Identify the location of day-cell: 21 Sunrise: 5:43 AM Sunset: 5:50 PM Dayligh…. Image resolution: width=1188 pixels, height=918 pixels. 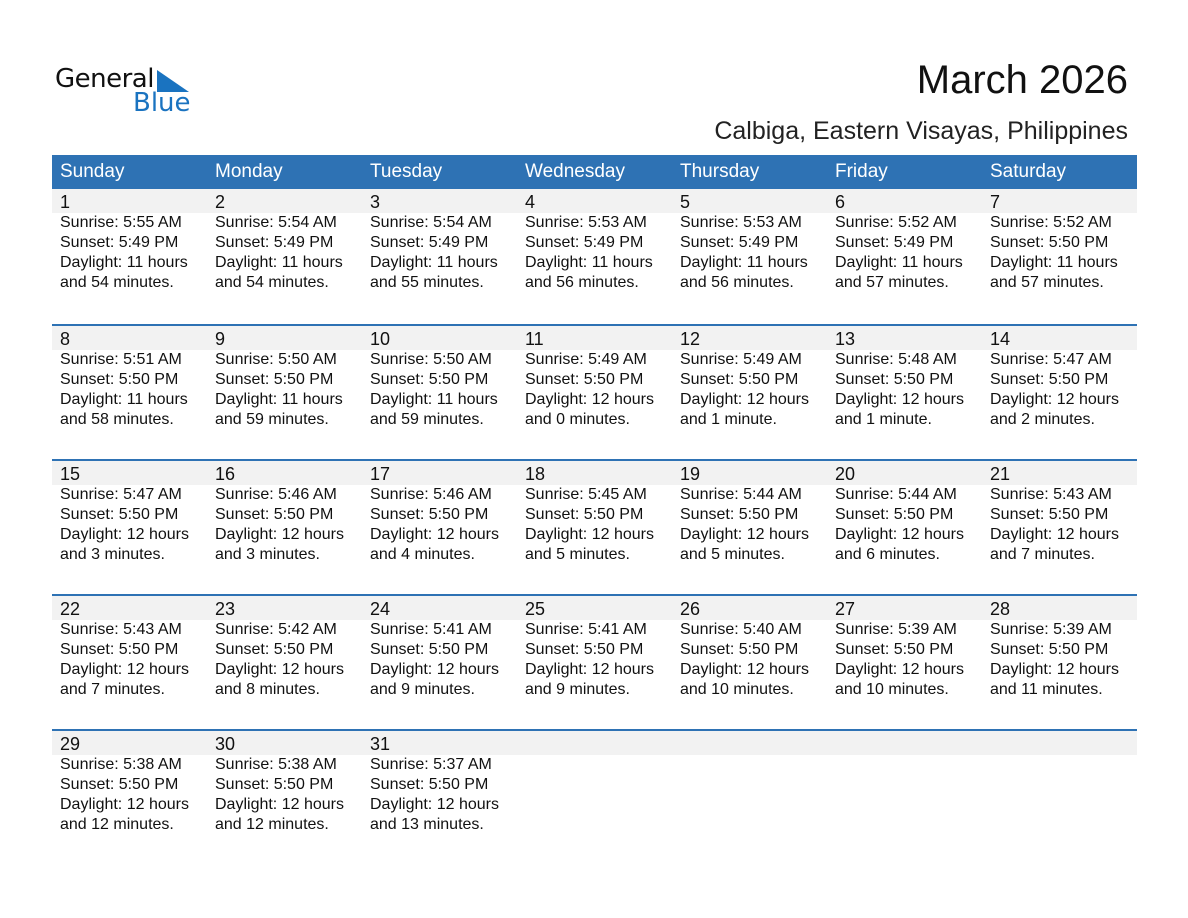
(1059, 513).